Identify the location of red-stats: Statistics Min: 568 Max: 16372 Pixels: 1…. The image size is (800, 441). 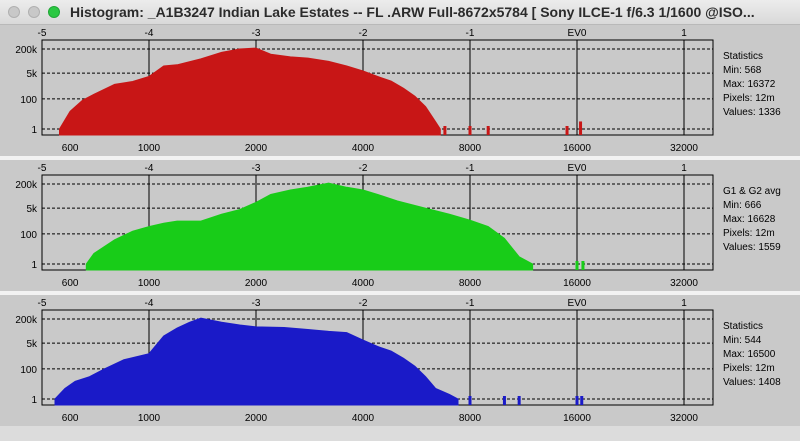
(752, 85).